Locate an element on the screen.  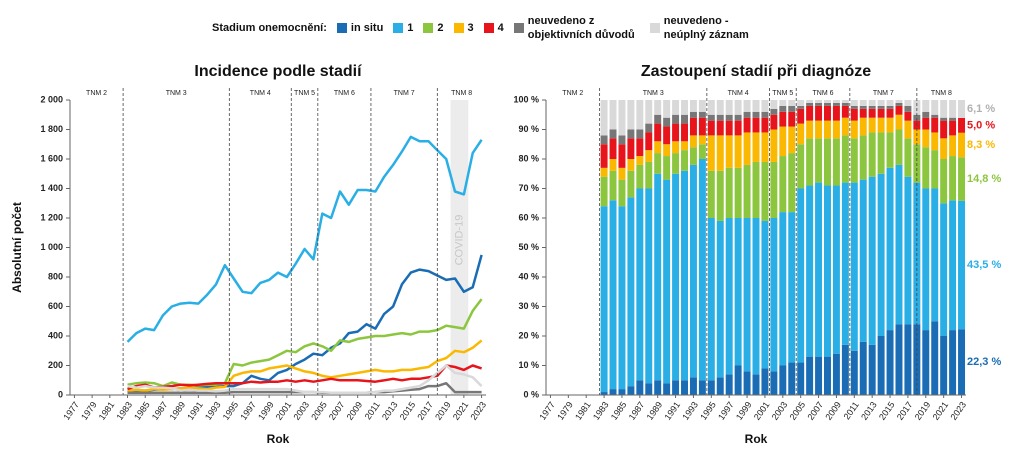
series-line is located at coordinates (304, 377).